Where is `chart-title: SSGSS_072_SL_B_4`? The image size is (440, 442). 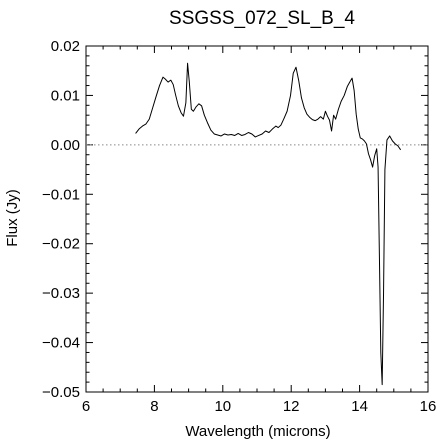
chart-title: SSGSS_072_SL_B_4 is located at coordinates (262, 18).